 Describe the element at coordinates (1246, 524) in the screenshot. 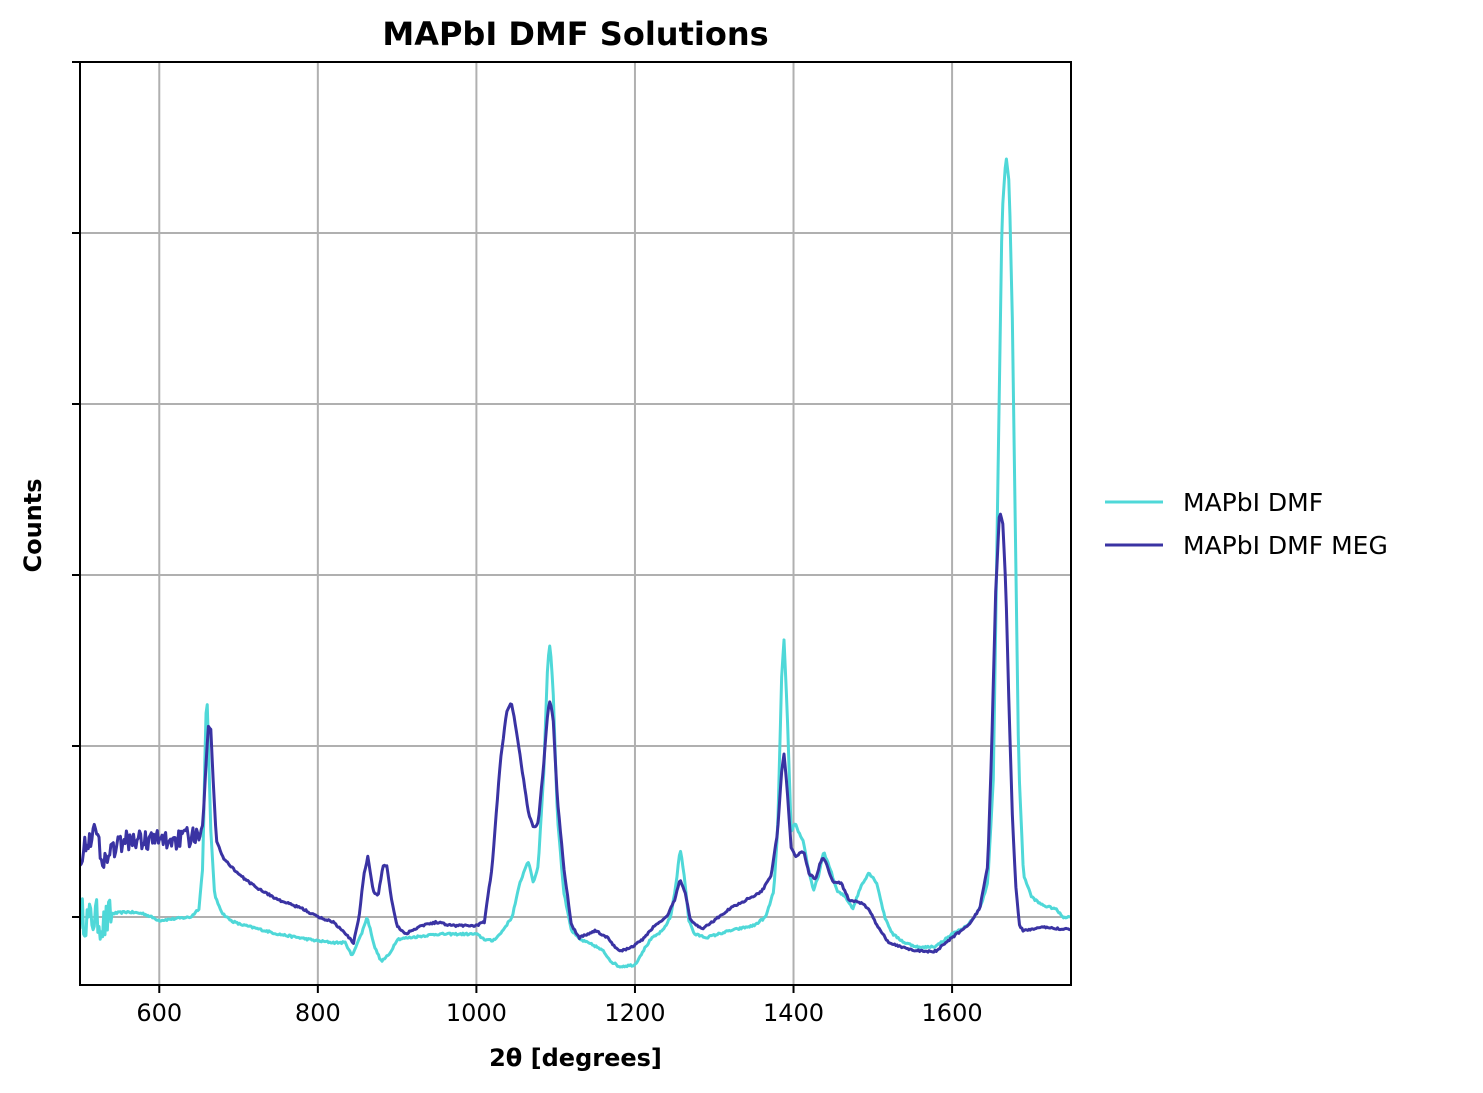

I see `legend: MAPbI DMF MAPbI DMF MEG` at that location.